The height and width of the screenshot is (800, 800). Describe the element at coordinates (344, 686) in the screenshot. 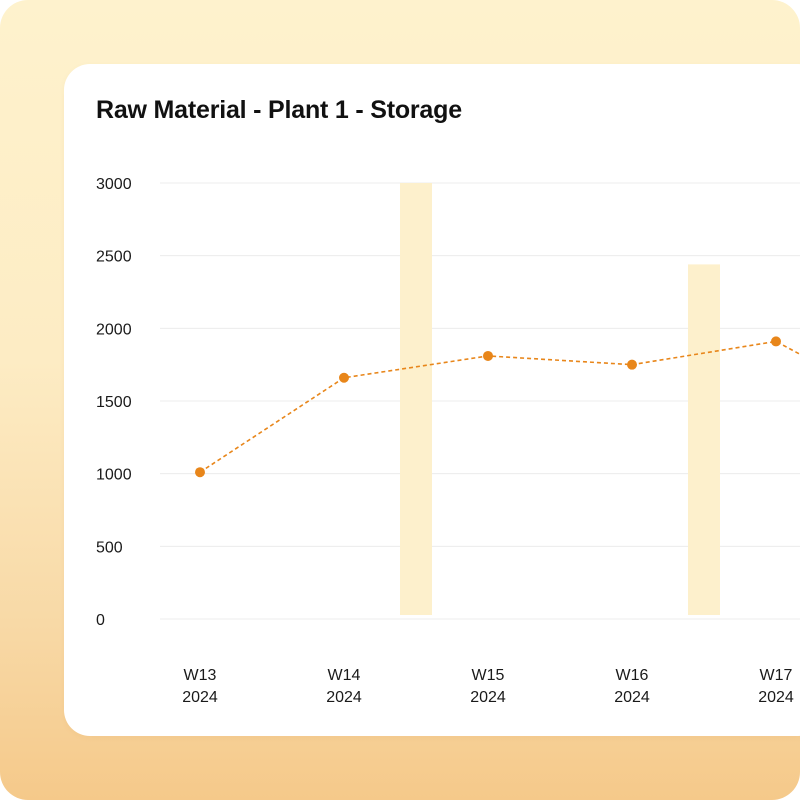

I see `x-tick-label: W14 2024` at that location.